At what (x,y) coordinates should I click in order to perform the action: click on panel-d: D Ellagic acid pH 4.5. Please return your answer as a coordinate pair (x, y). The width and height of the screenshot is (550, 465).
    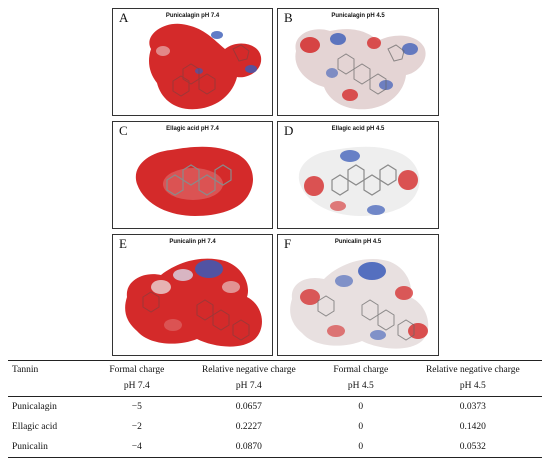
    Looking at the image, I should click on (358, 175).